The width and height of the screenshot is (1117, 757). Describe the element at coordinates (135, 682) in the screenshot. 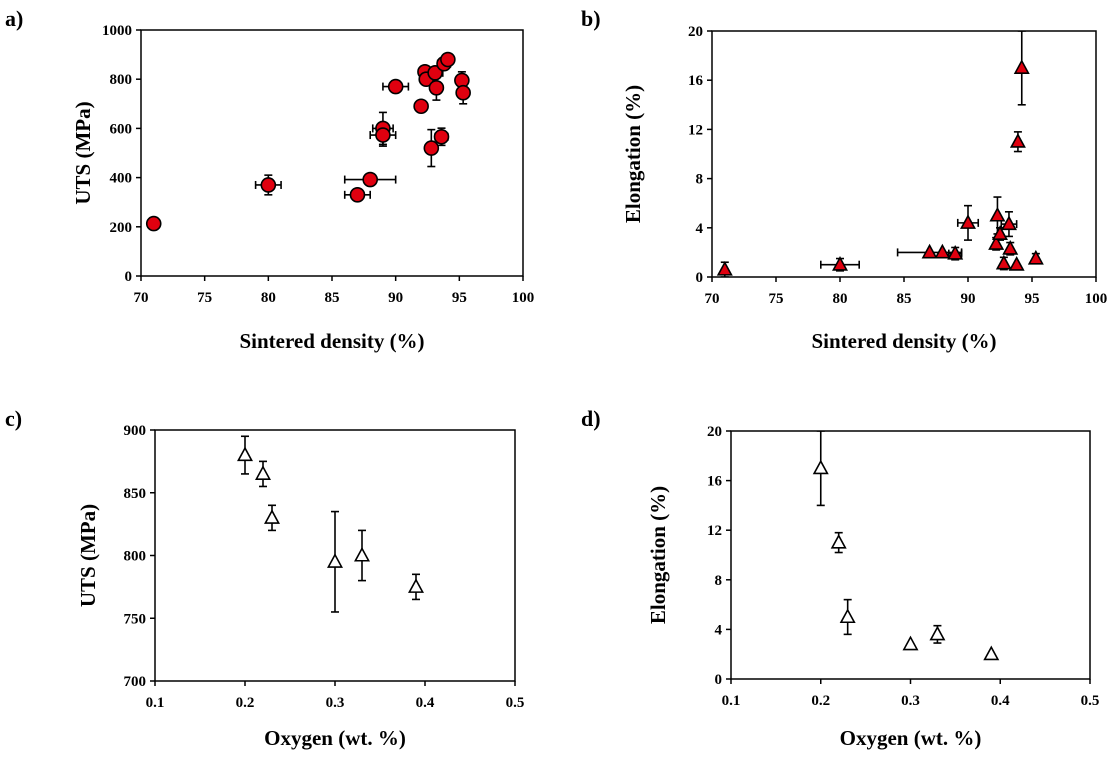

I see `y-tick-label: 700` at that location.